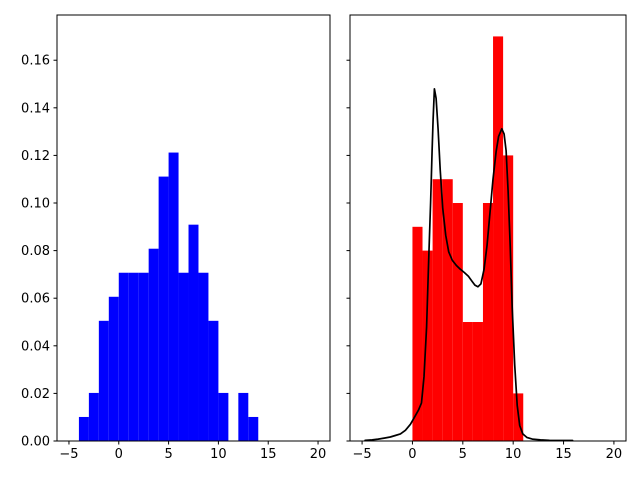 This screenshot has width=640, height=480. Describe the element at coordinates (35, 251) in the screenshot. I see `y-tick-label: 0.08` at that location.